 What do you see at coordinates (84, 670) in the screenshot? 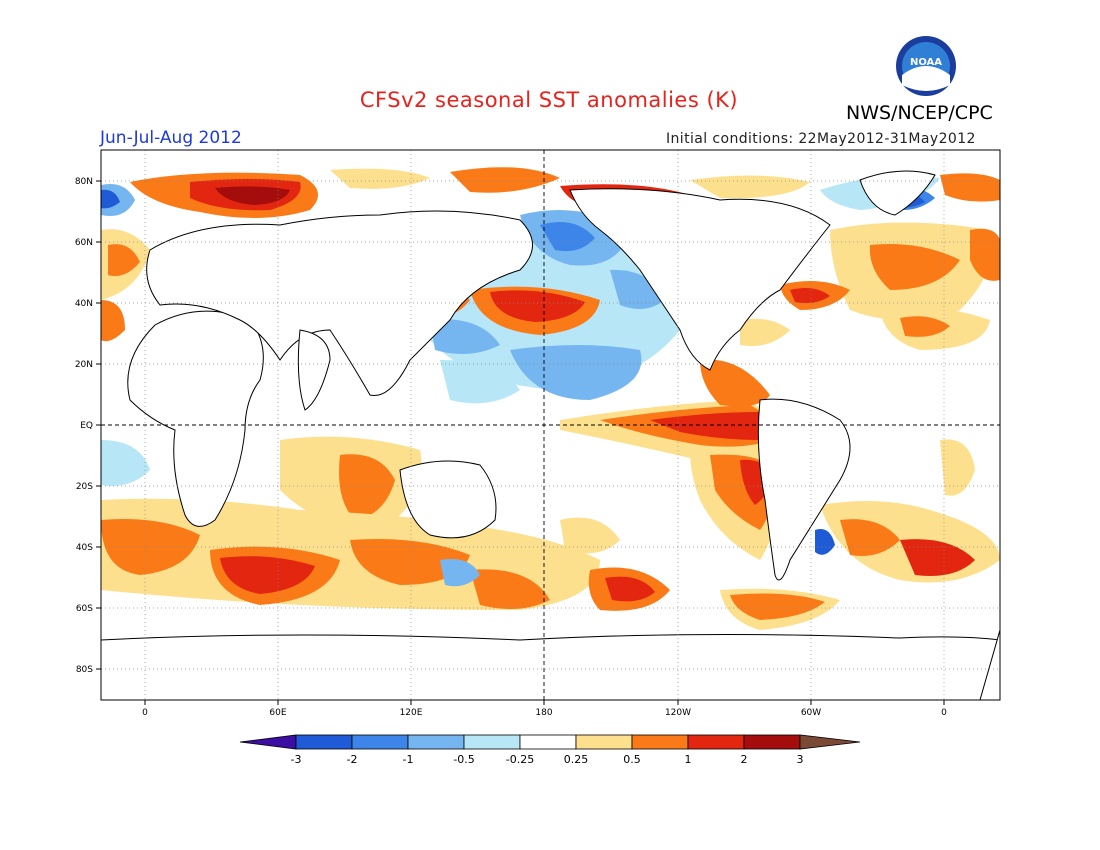
I see `lat-label: 80S` at bounding box center [84, 670].